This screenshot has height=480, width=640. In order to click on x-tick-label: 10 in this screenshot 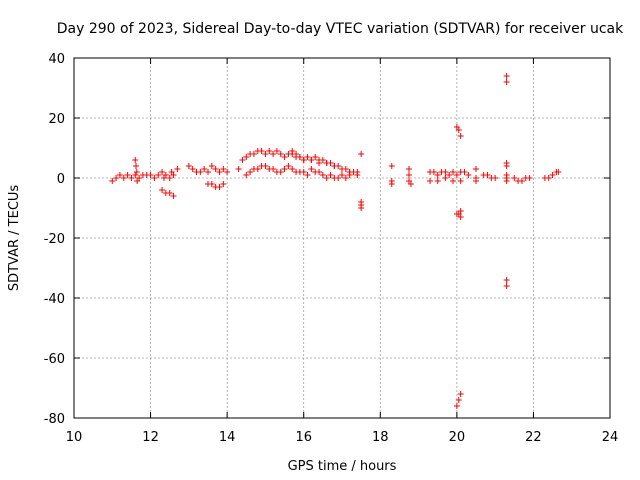, I will do `click(74, 437)`.